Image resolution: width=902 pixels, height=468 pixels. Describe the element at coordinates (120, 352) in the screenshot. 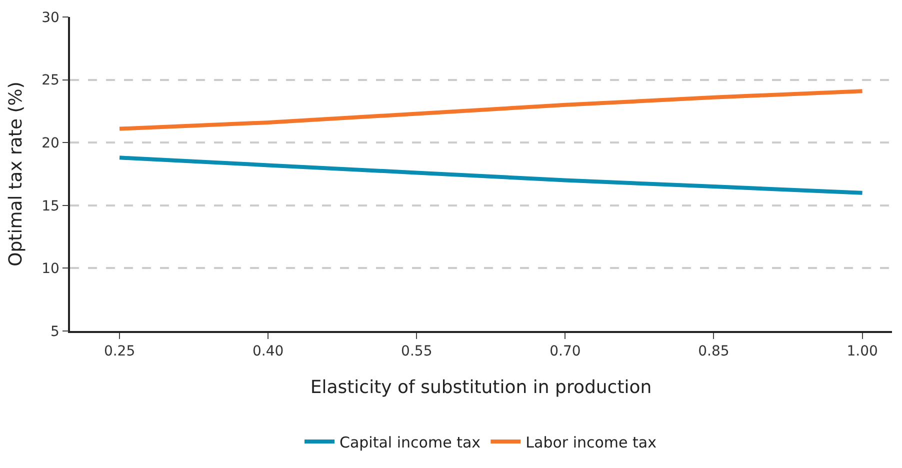

I see `x-tick-label: 0.25` at that location.